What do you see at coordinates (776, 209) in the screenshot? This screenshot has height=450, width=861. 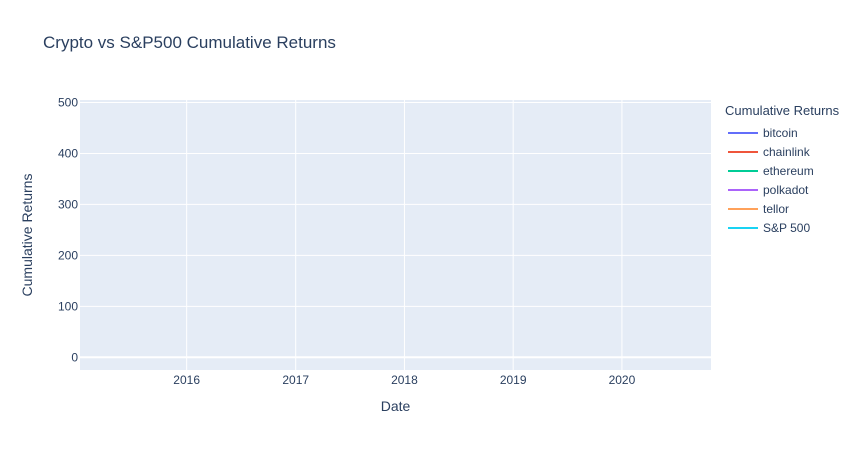 I see `legend-label: tellor` at bounding box center [776, 209].